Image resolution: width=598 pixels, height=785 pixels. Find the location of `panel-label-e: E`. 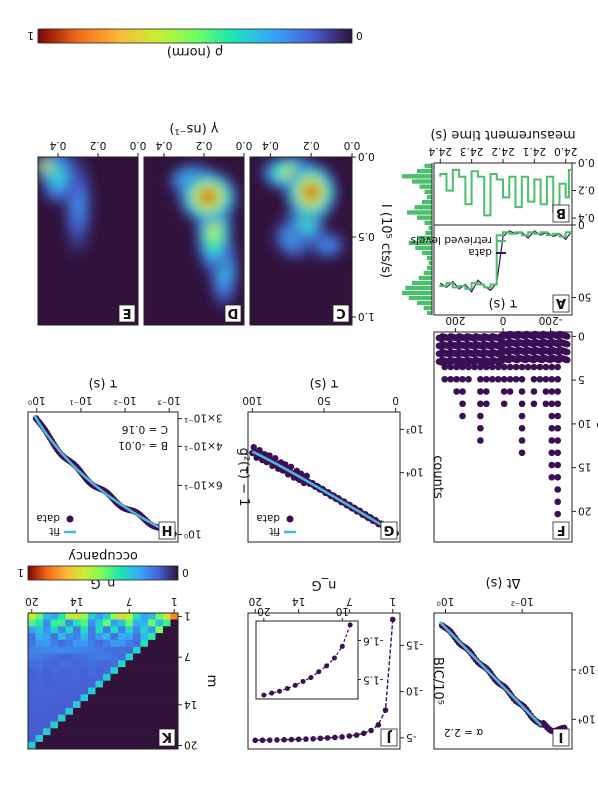

panel-label-e: E is located at coordinates (127, 313).